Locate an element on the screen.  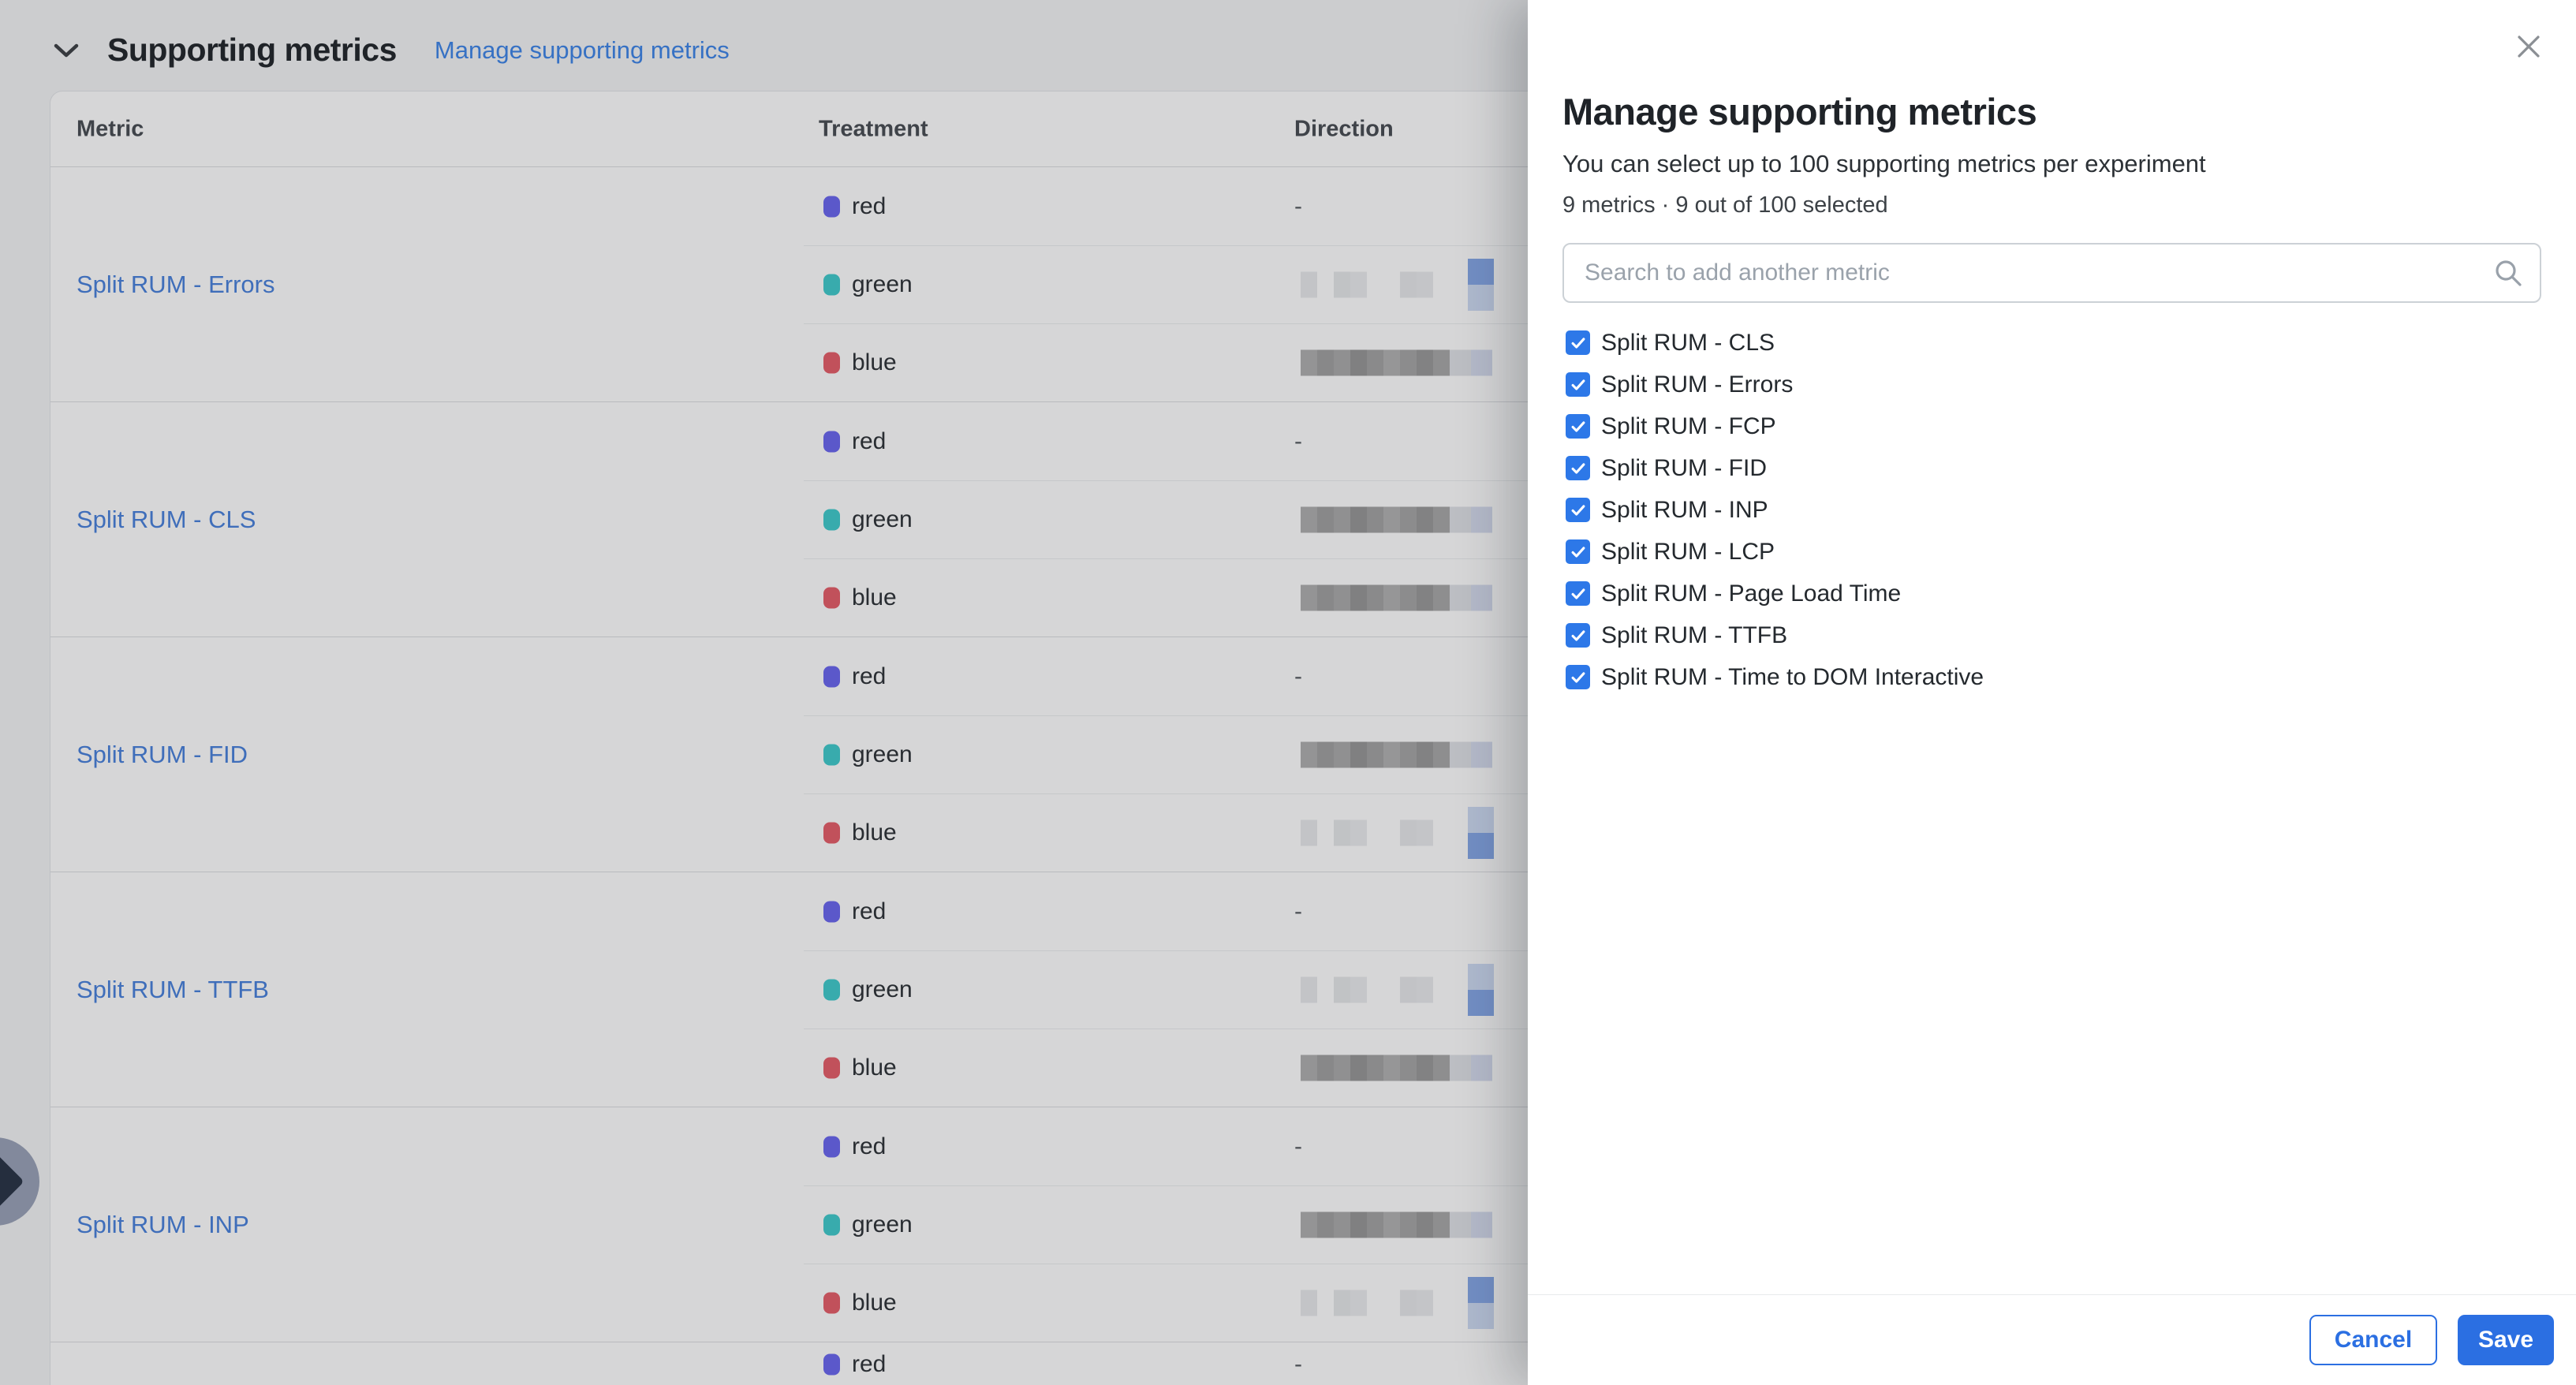
panel-title: Manage supporting metrics is located at coordinates (1799, 112).